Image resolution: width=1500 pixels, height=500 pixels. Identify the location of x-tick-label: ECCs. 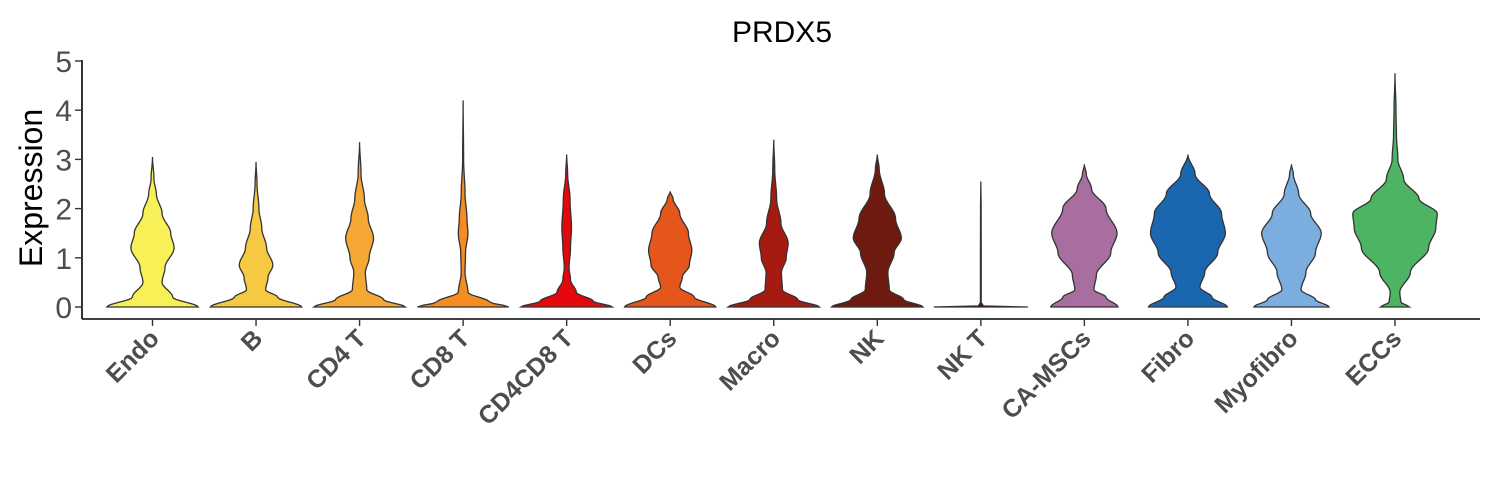
(1373, 357).